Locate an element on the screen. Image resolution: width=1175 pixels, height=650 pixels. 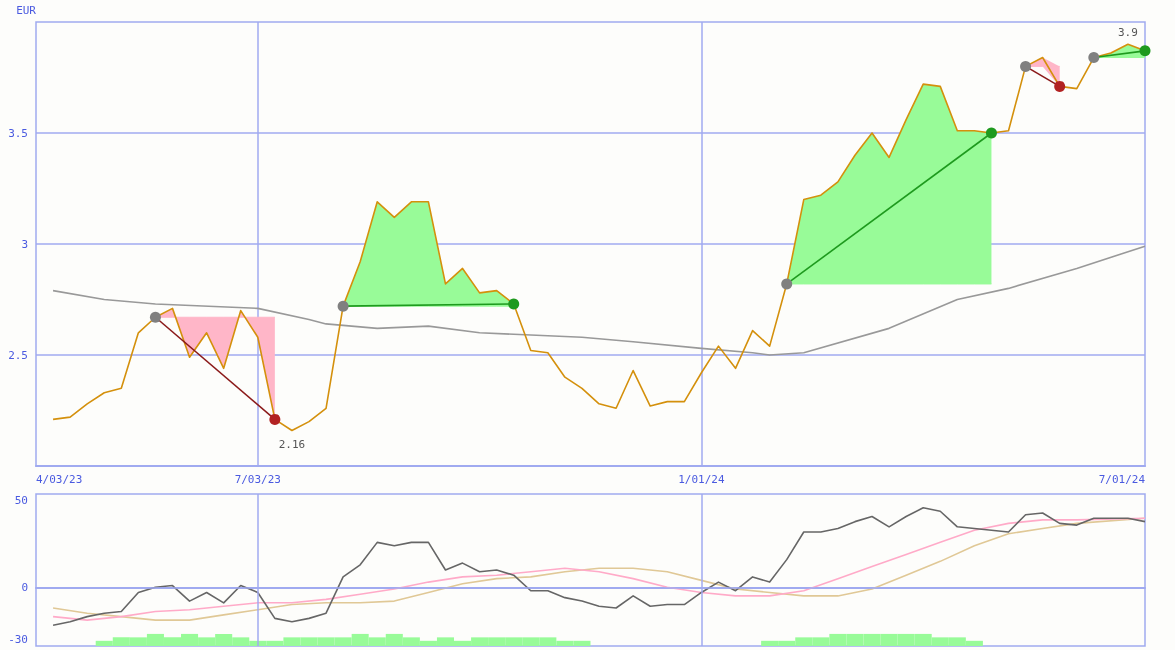
y-tick-label: 3 is located at coordinates (24, 244).